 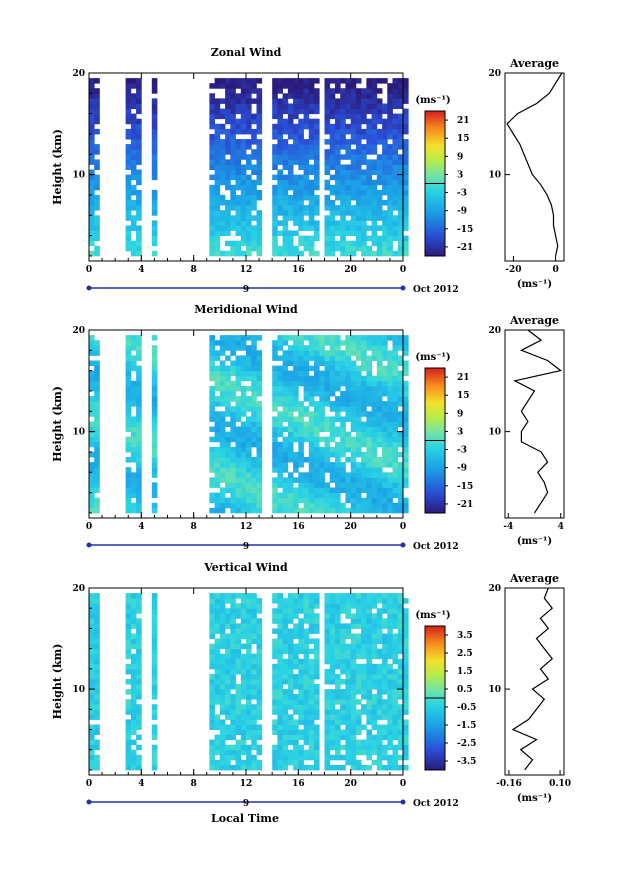 I want to click on colorbar-tick-label: 15, so click(x=463, y=396).